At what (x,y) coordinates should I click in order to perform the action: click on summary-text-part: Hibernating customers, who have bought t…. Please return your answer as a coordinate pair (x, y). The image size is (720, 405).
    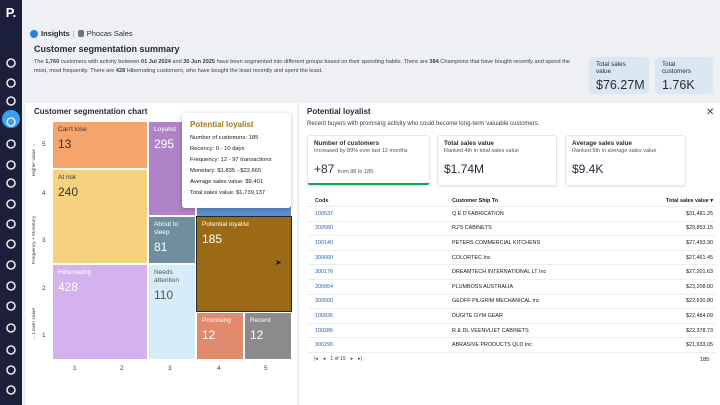
    Looking at the image, I should click on (224, 71).